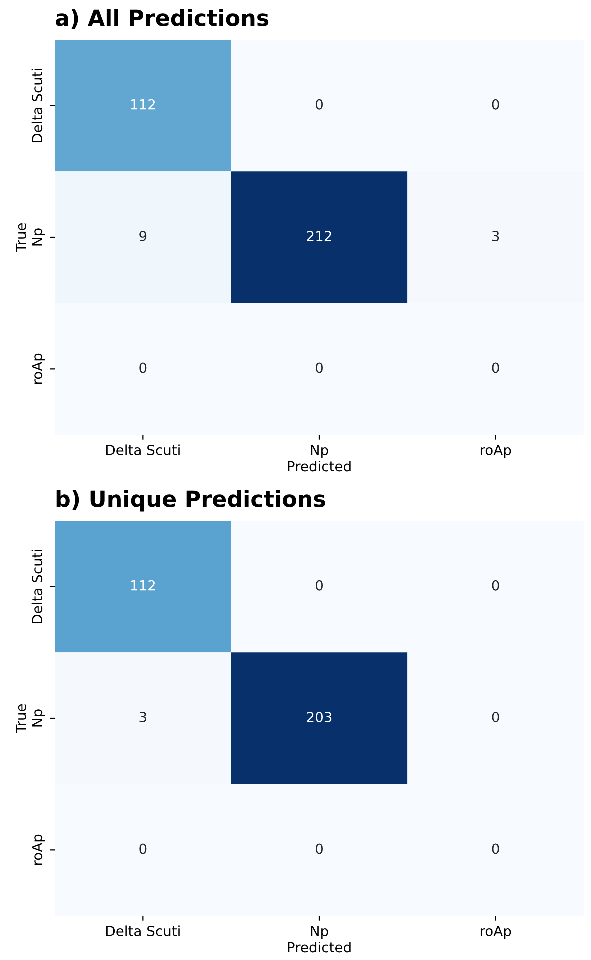 This screenshot has height=960, width=591. What do you see at coordinates (162, 19) in the screenshot?
I see `chart-title: a) All Predictions` at bounding box center [162, 19].